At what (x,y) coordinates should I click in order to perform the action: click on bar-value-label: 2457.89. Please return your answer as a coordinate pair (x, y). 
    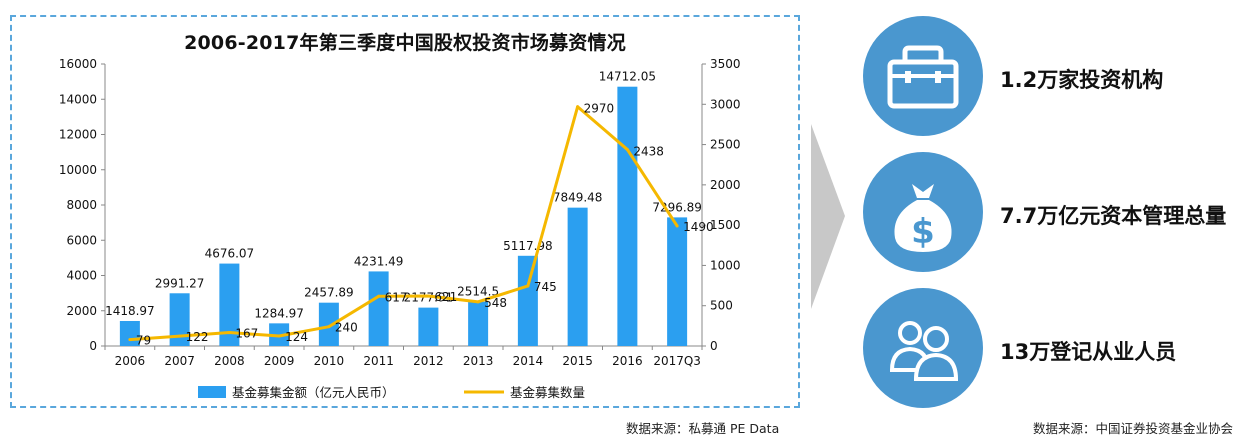
    Looking at the image, I should click on (329, 293).